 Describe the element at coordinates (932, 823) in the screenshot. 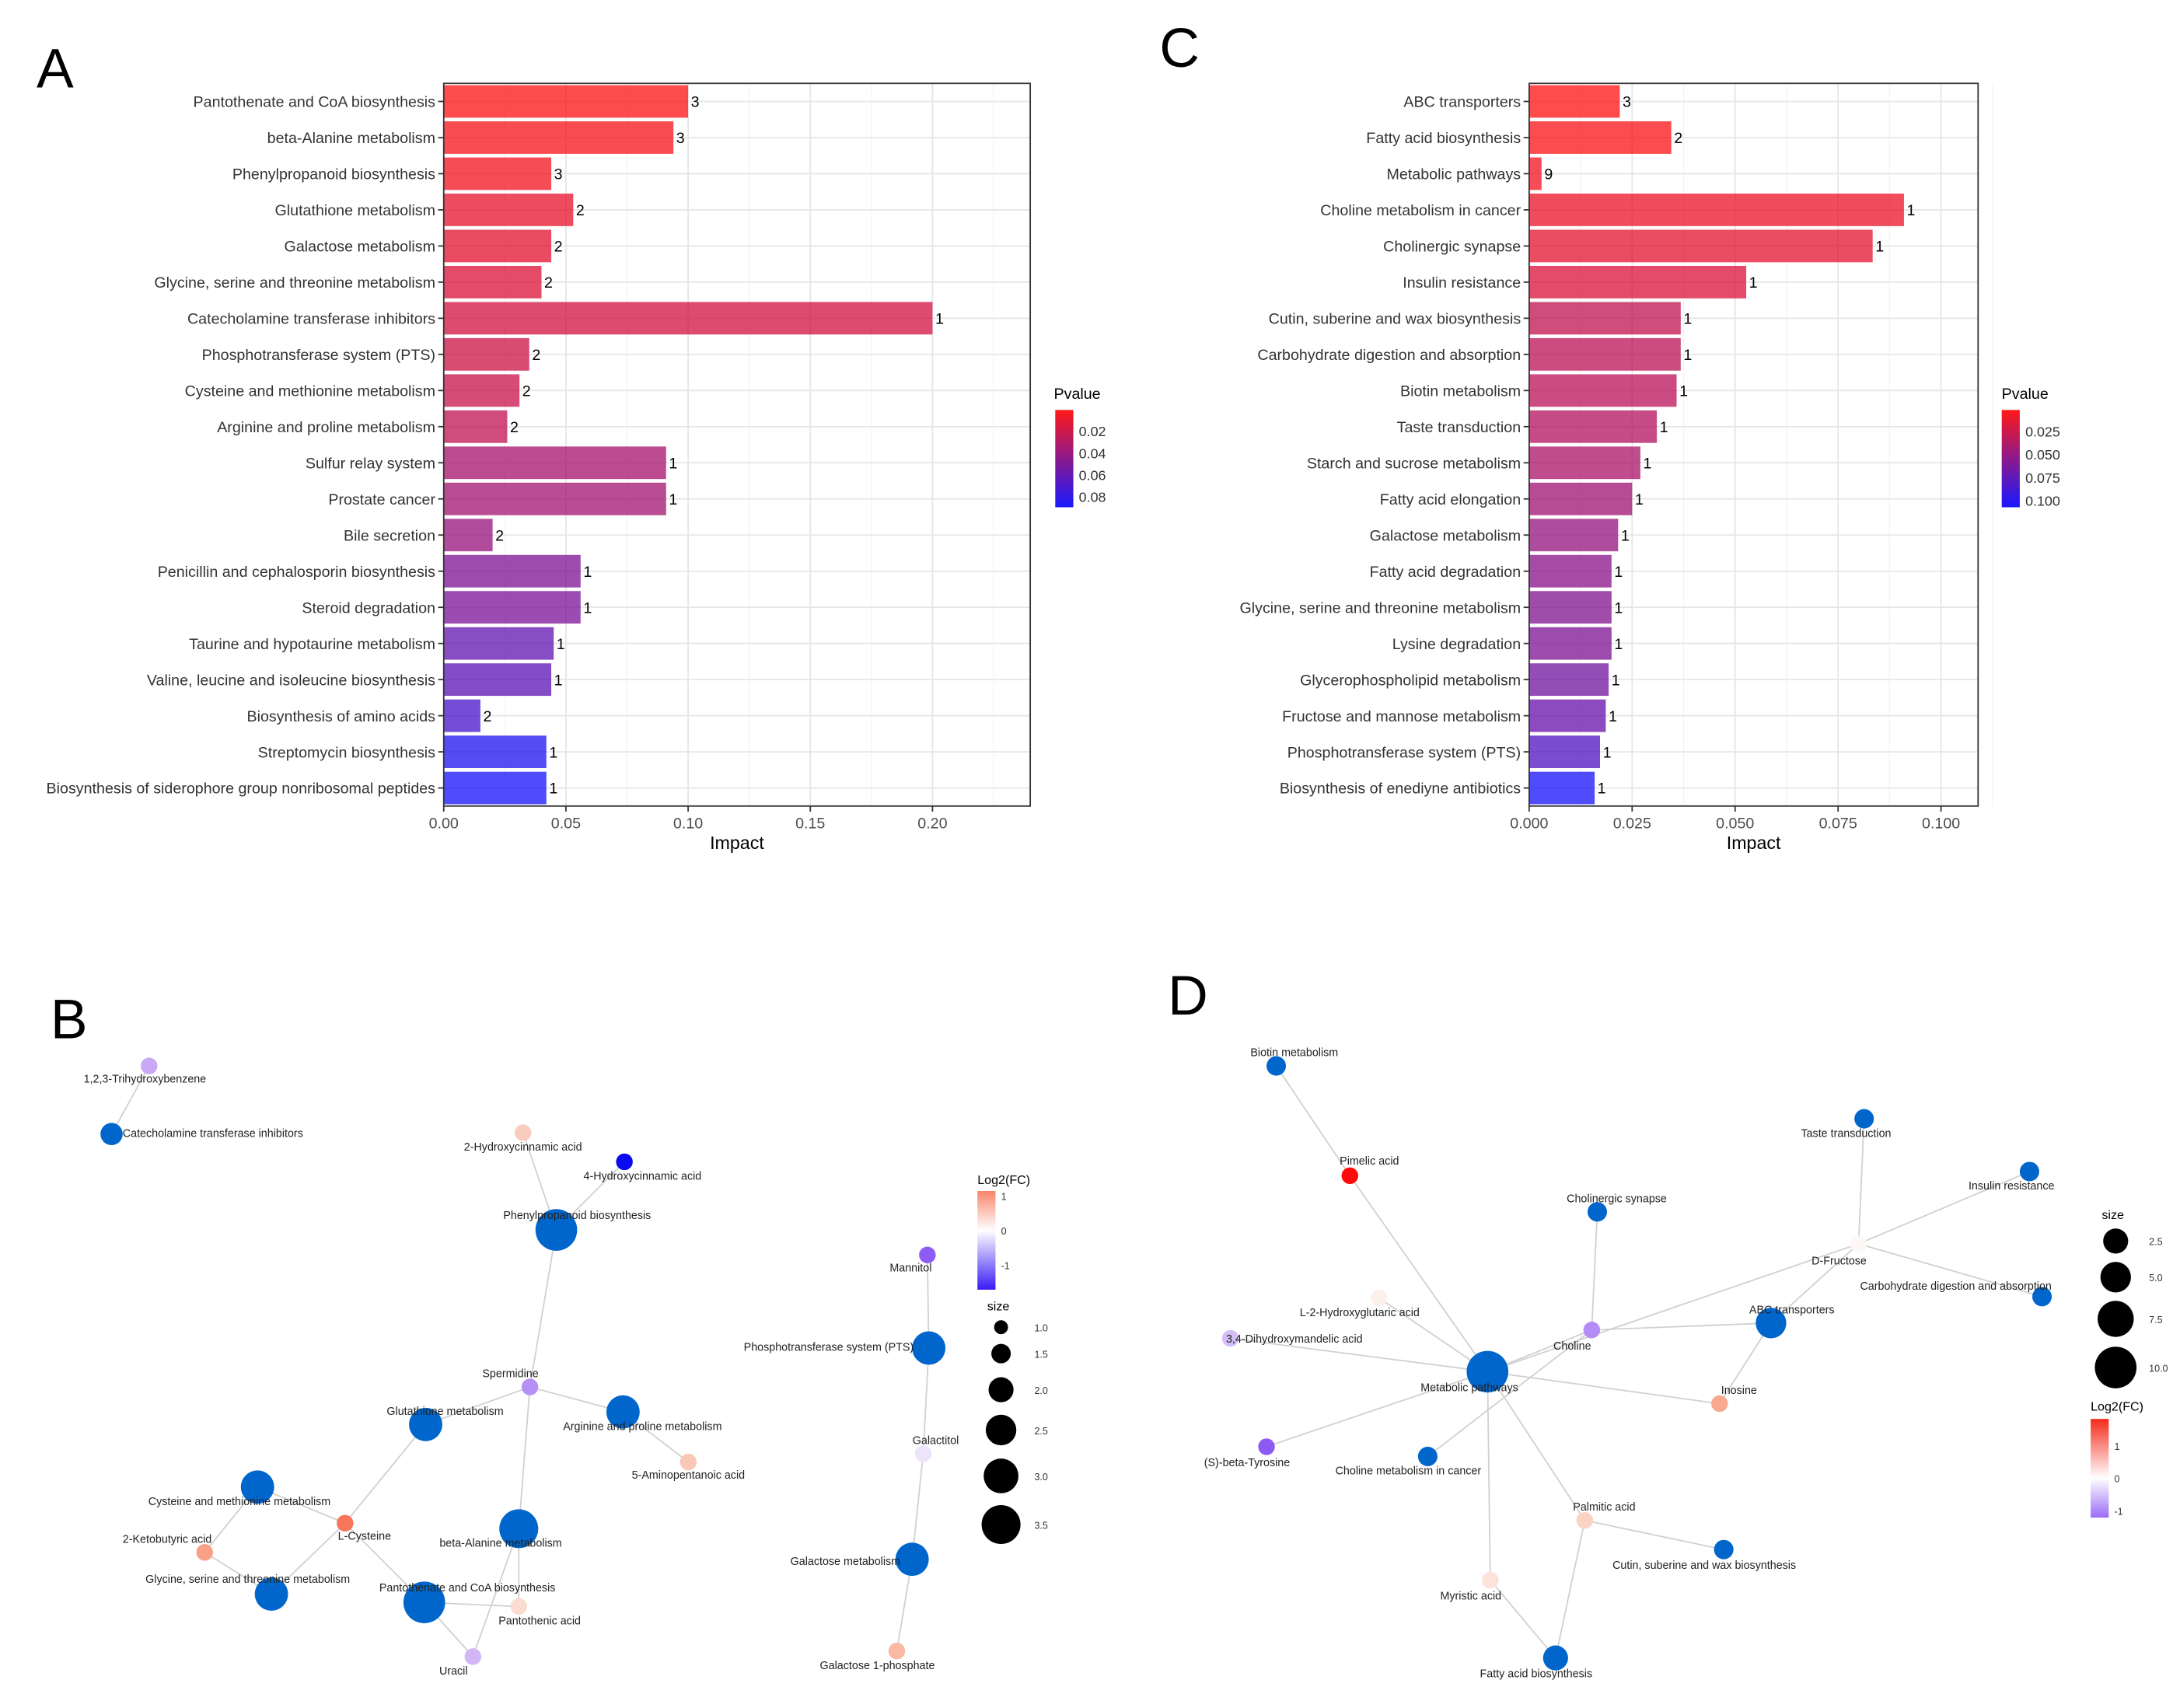

I see `x-tick-label: 0.20` at that location.